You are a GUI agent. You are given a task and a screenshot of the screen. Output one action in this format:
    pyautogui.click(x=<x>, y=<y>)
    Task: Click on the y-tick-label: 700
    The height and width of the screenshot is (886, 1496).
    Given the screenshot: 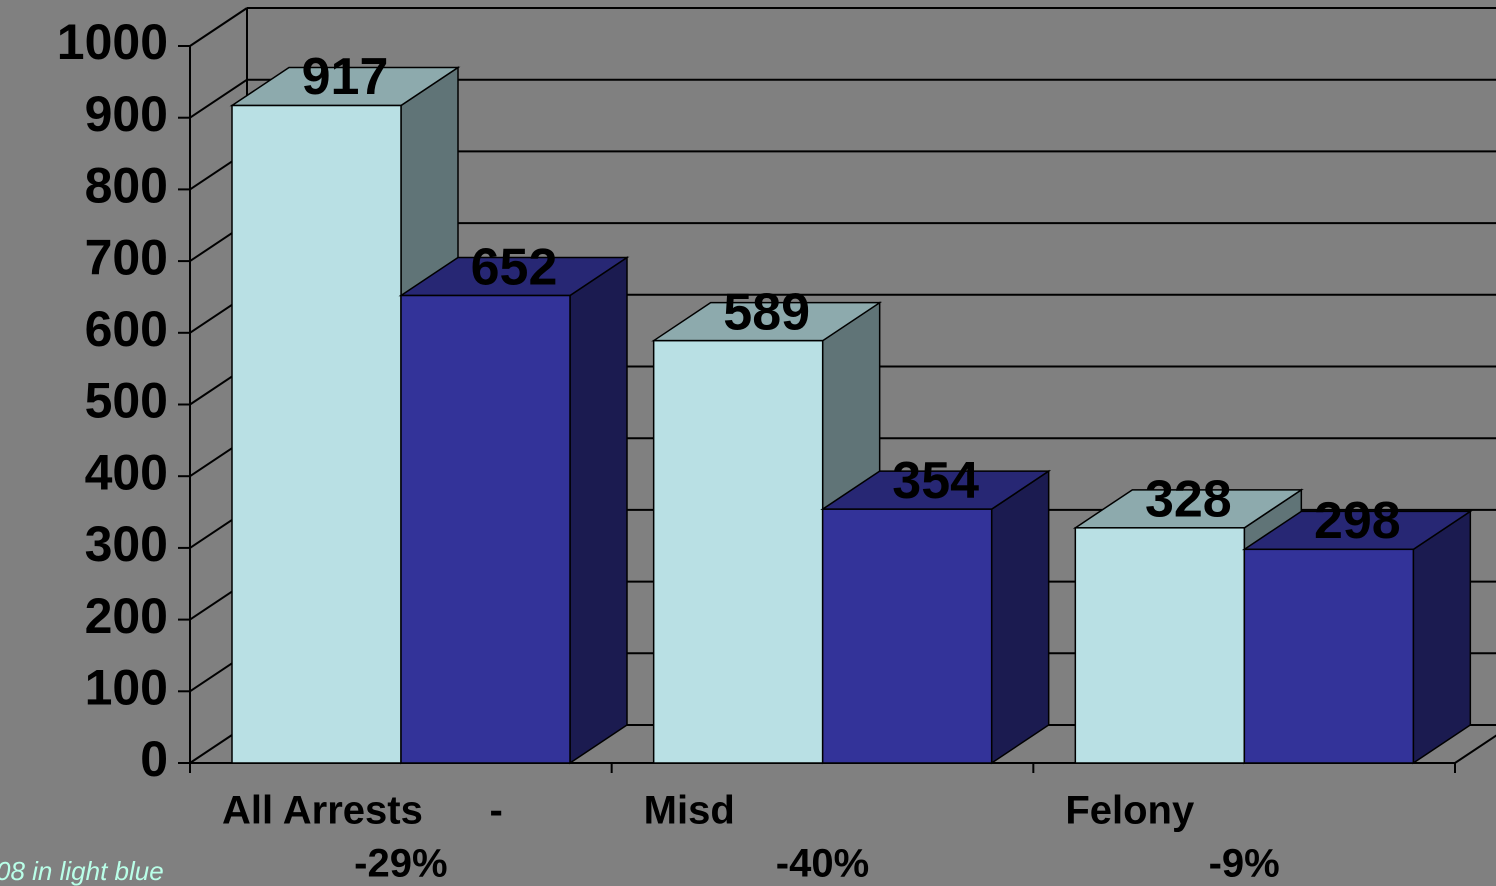 What is the action you would take?
    pyautogui.click(x=126, y=257)
    